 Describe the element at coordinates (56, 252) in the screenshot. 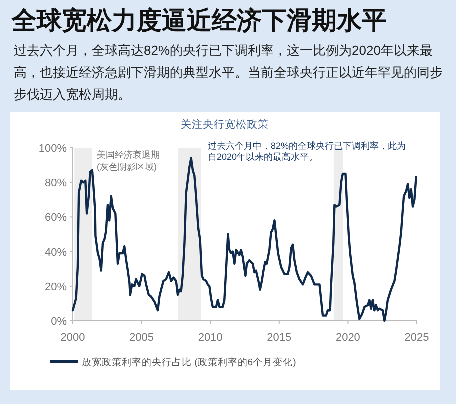

I see `y-tick-label: 40%` at that location.